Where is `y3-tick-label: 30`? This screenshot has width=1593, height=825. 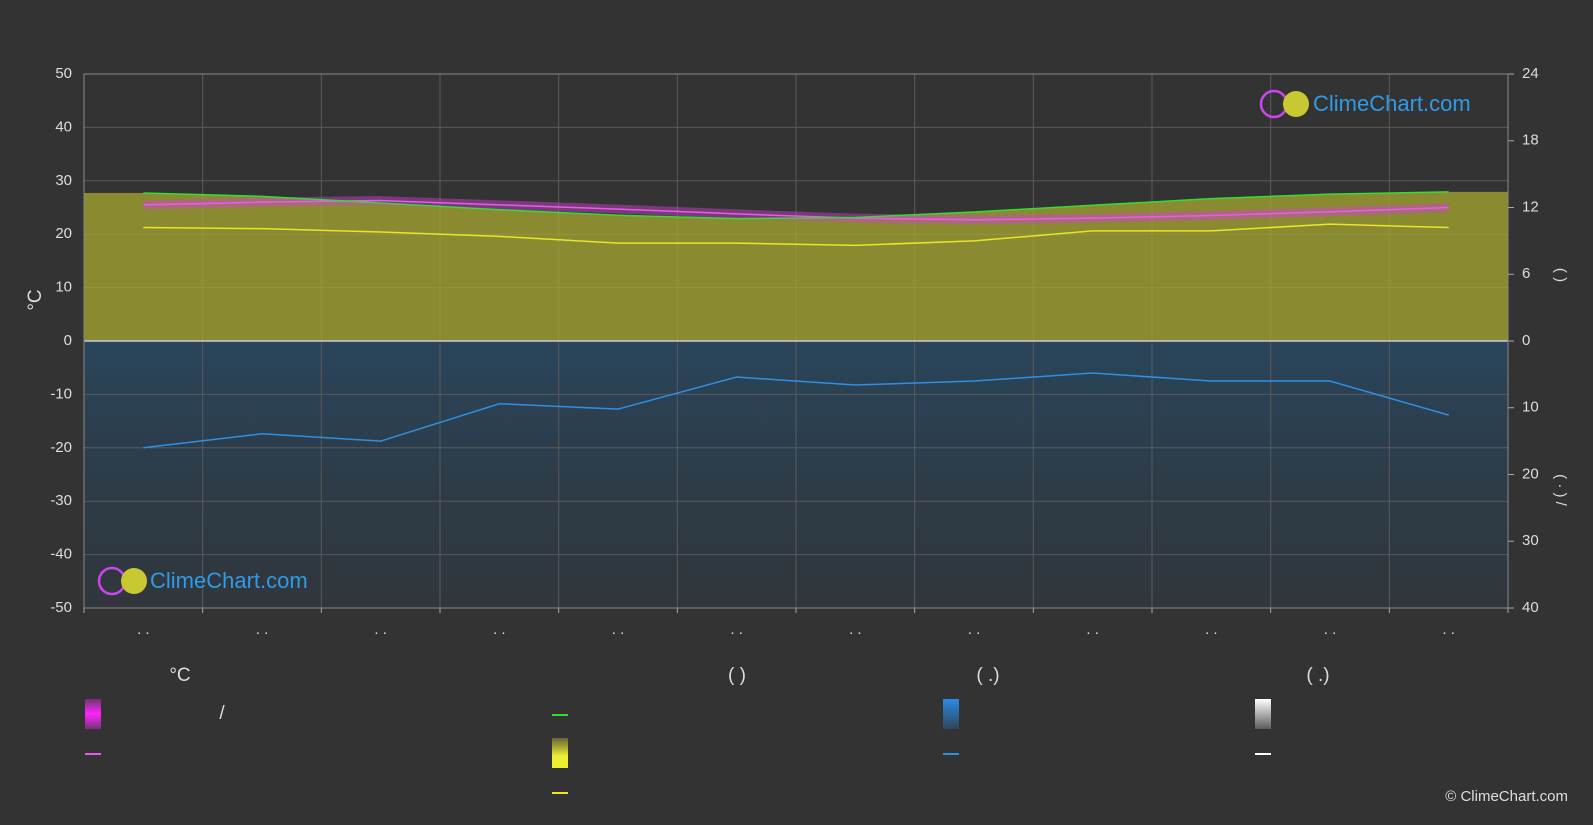
y3-tick-label: 30 is located at coordinates (1530, 540).